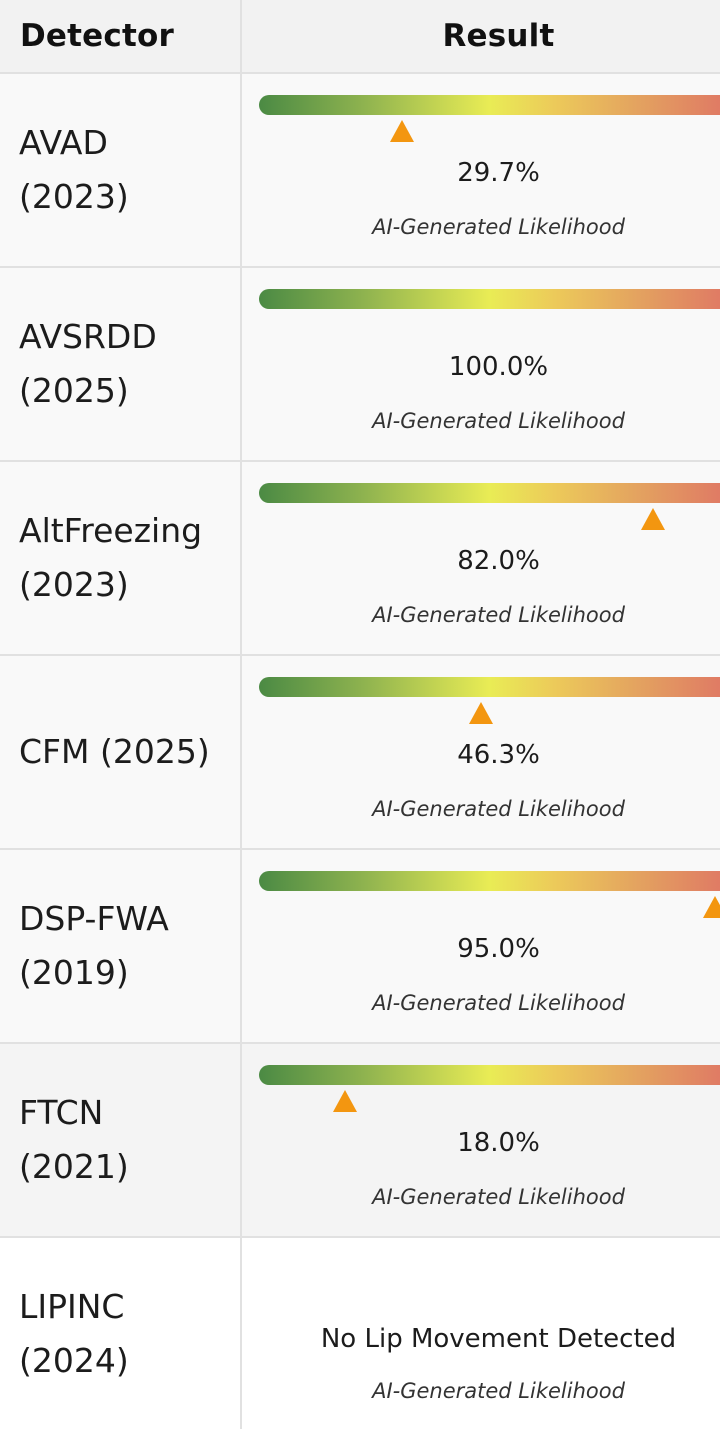 The height and width of the screenshot is (1429, 720). I want to click on likelihood-percent: 18.0%, so click(498, 1143).